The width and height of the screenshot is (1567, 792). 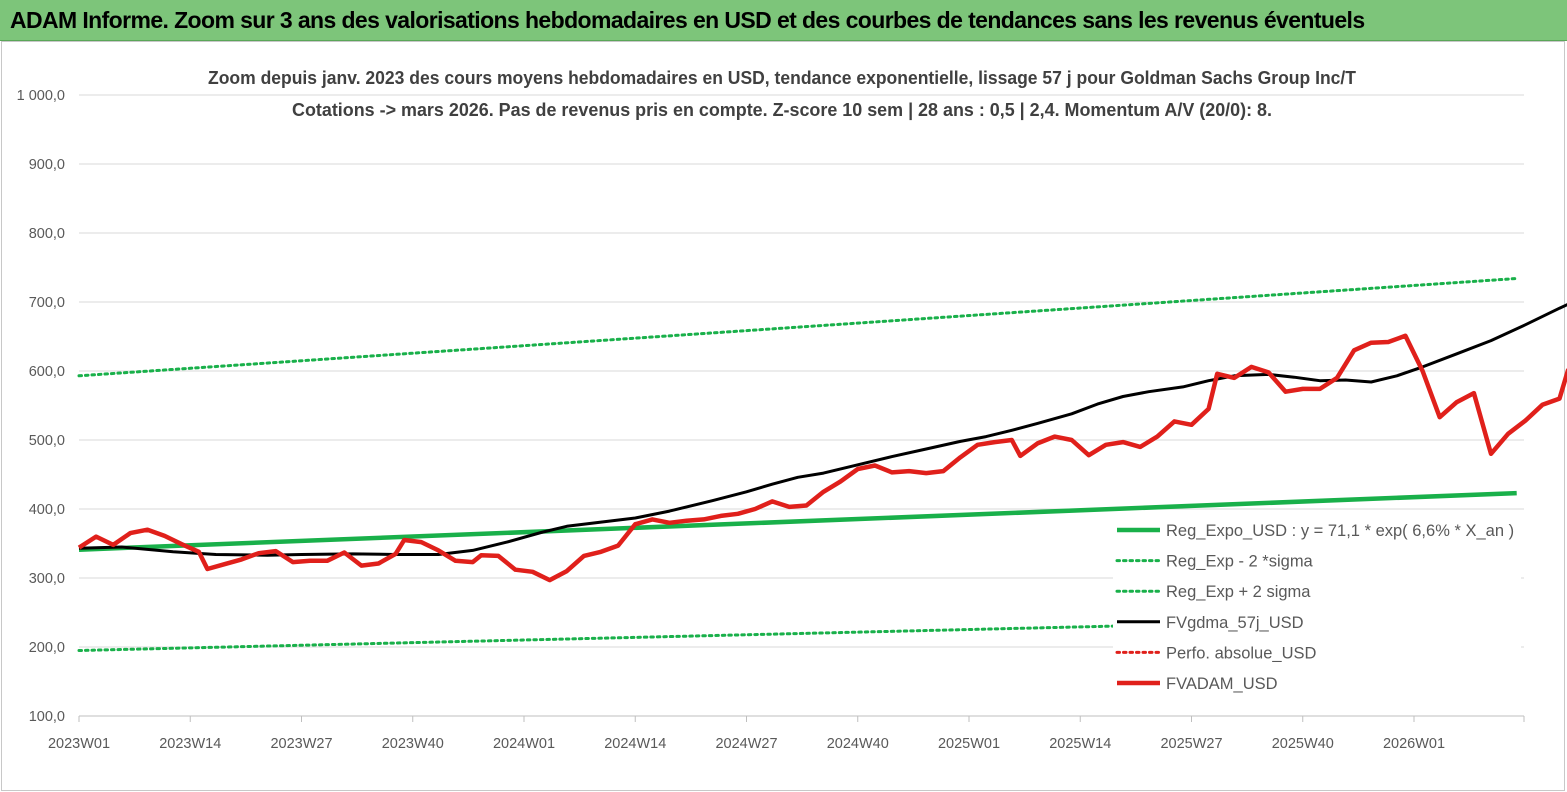 What do you see at coordinates (47, 441) in the screenshot?
I see `y-tick-label: 500,0` at bounding box center [47, 441].